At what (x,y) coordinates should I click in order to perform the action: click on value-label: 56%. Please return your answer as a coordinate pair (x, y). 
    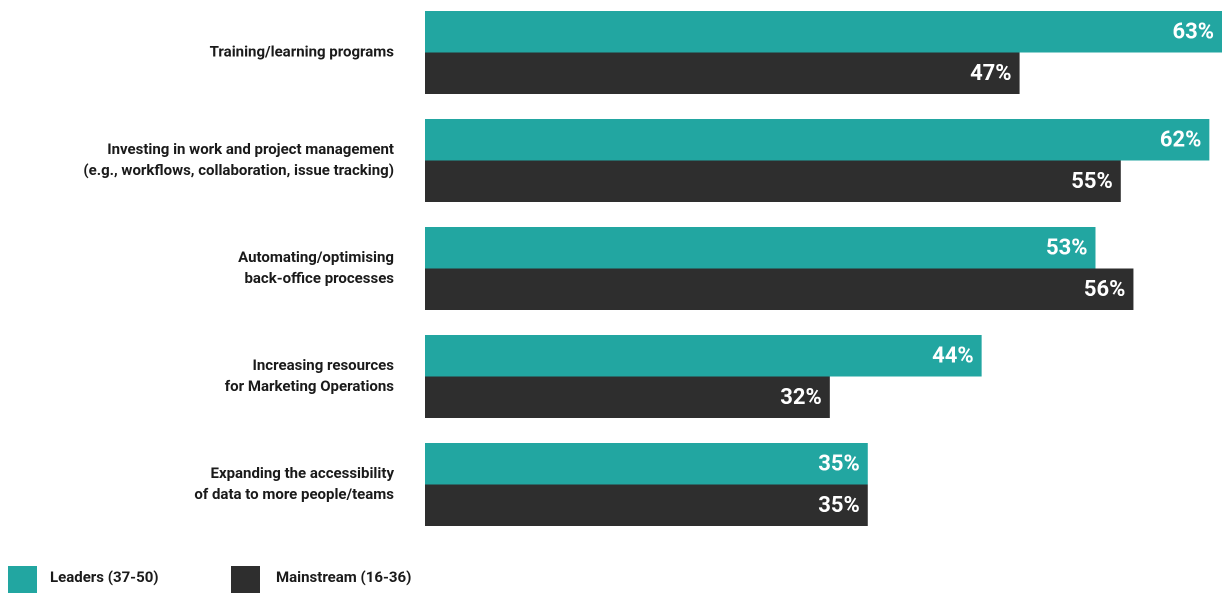
    Looking at the image, I should click on (1105, 289).